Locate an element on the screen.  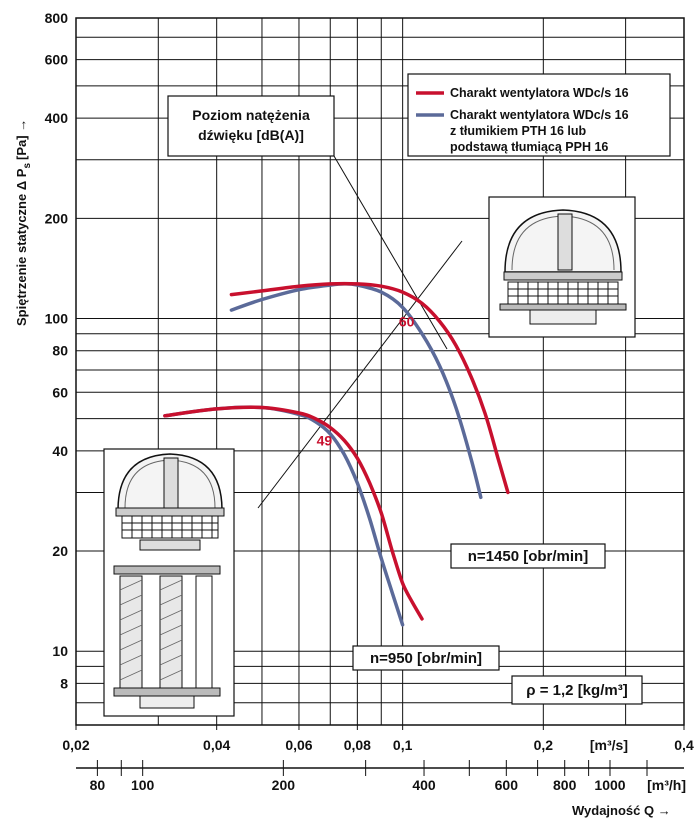
sound-level-title-box: Poziom natężenia dźwięku [dB(A)] is located at coordinates (251, 126).